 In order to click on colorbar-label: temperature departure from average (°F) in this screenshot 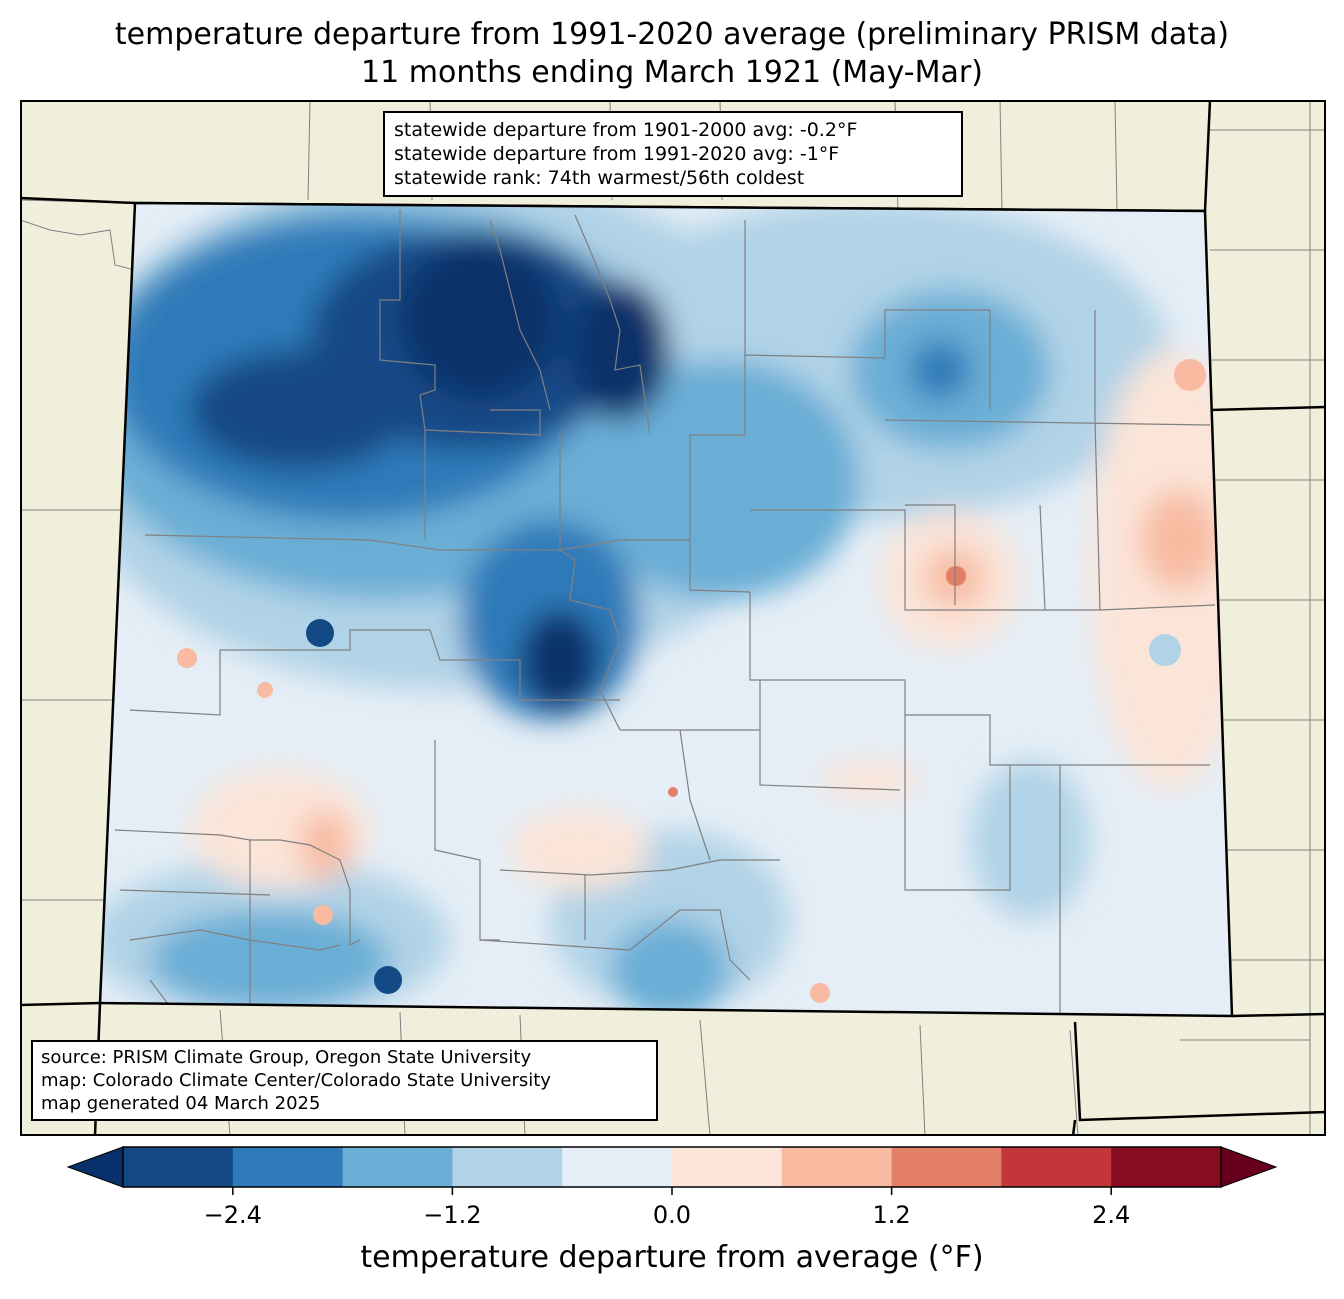, I will do `click(672, 1257)`.